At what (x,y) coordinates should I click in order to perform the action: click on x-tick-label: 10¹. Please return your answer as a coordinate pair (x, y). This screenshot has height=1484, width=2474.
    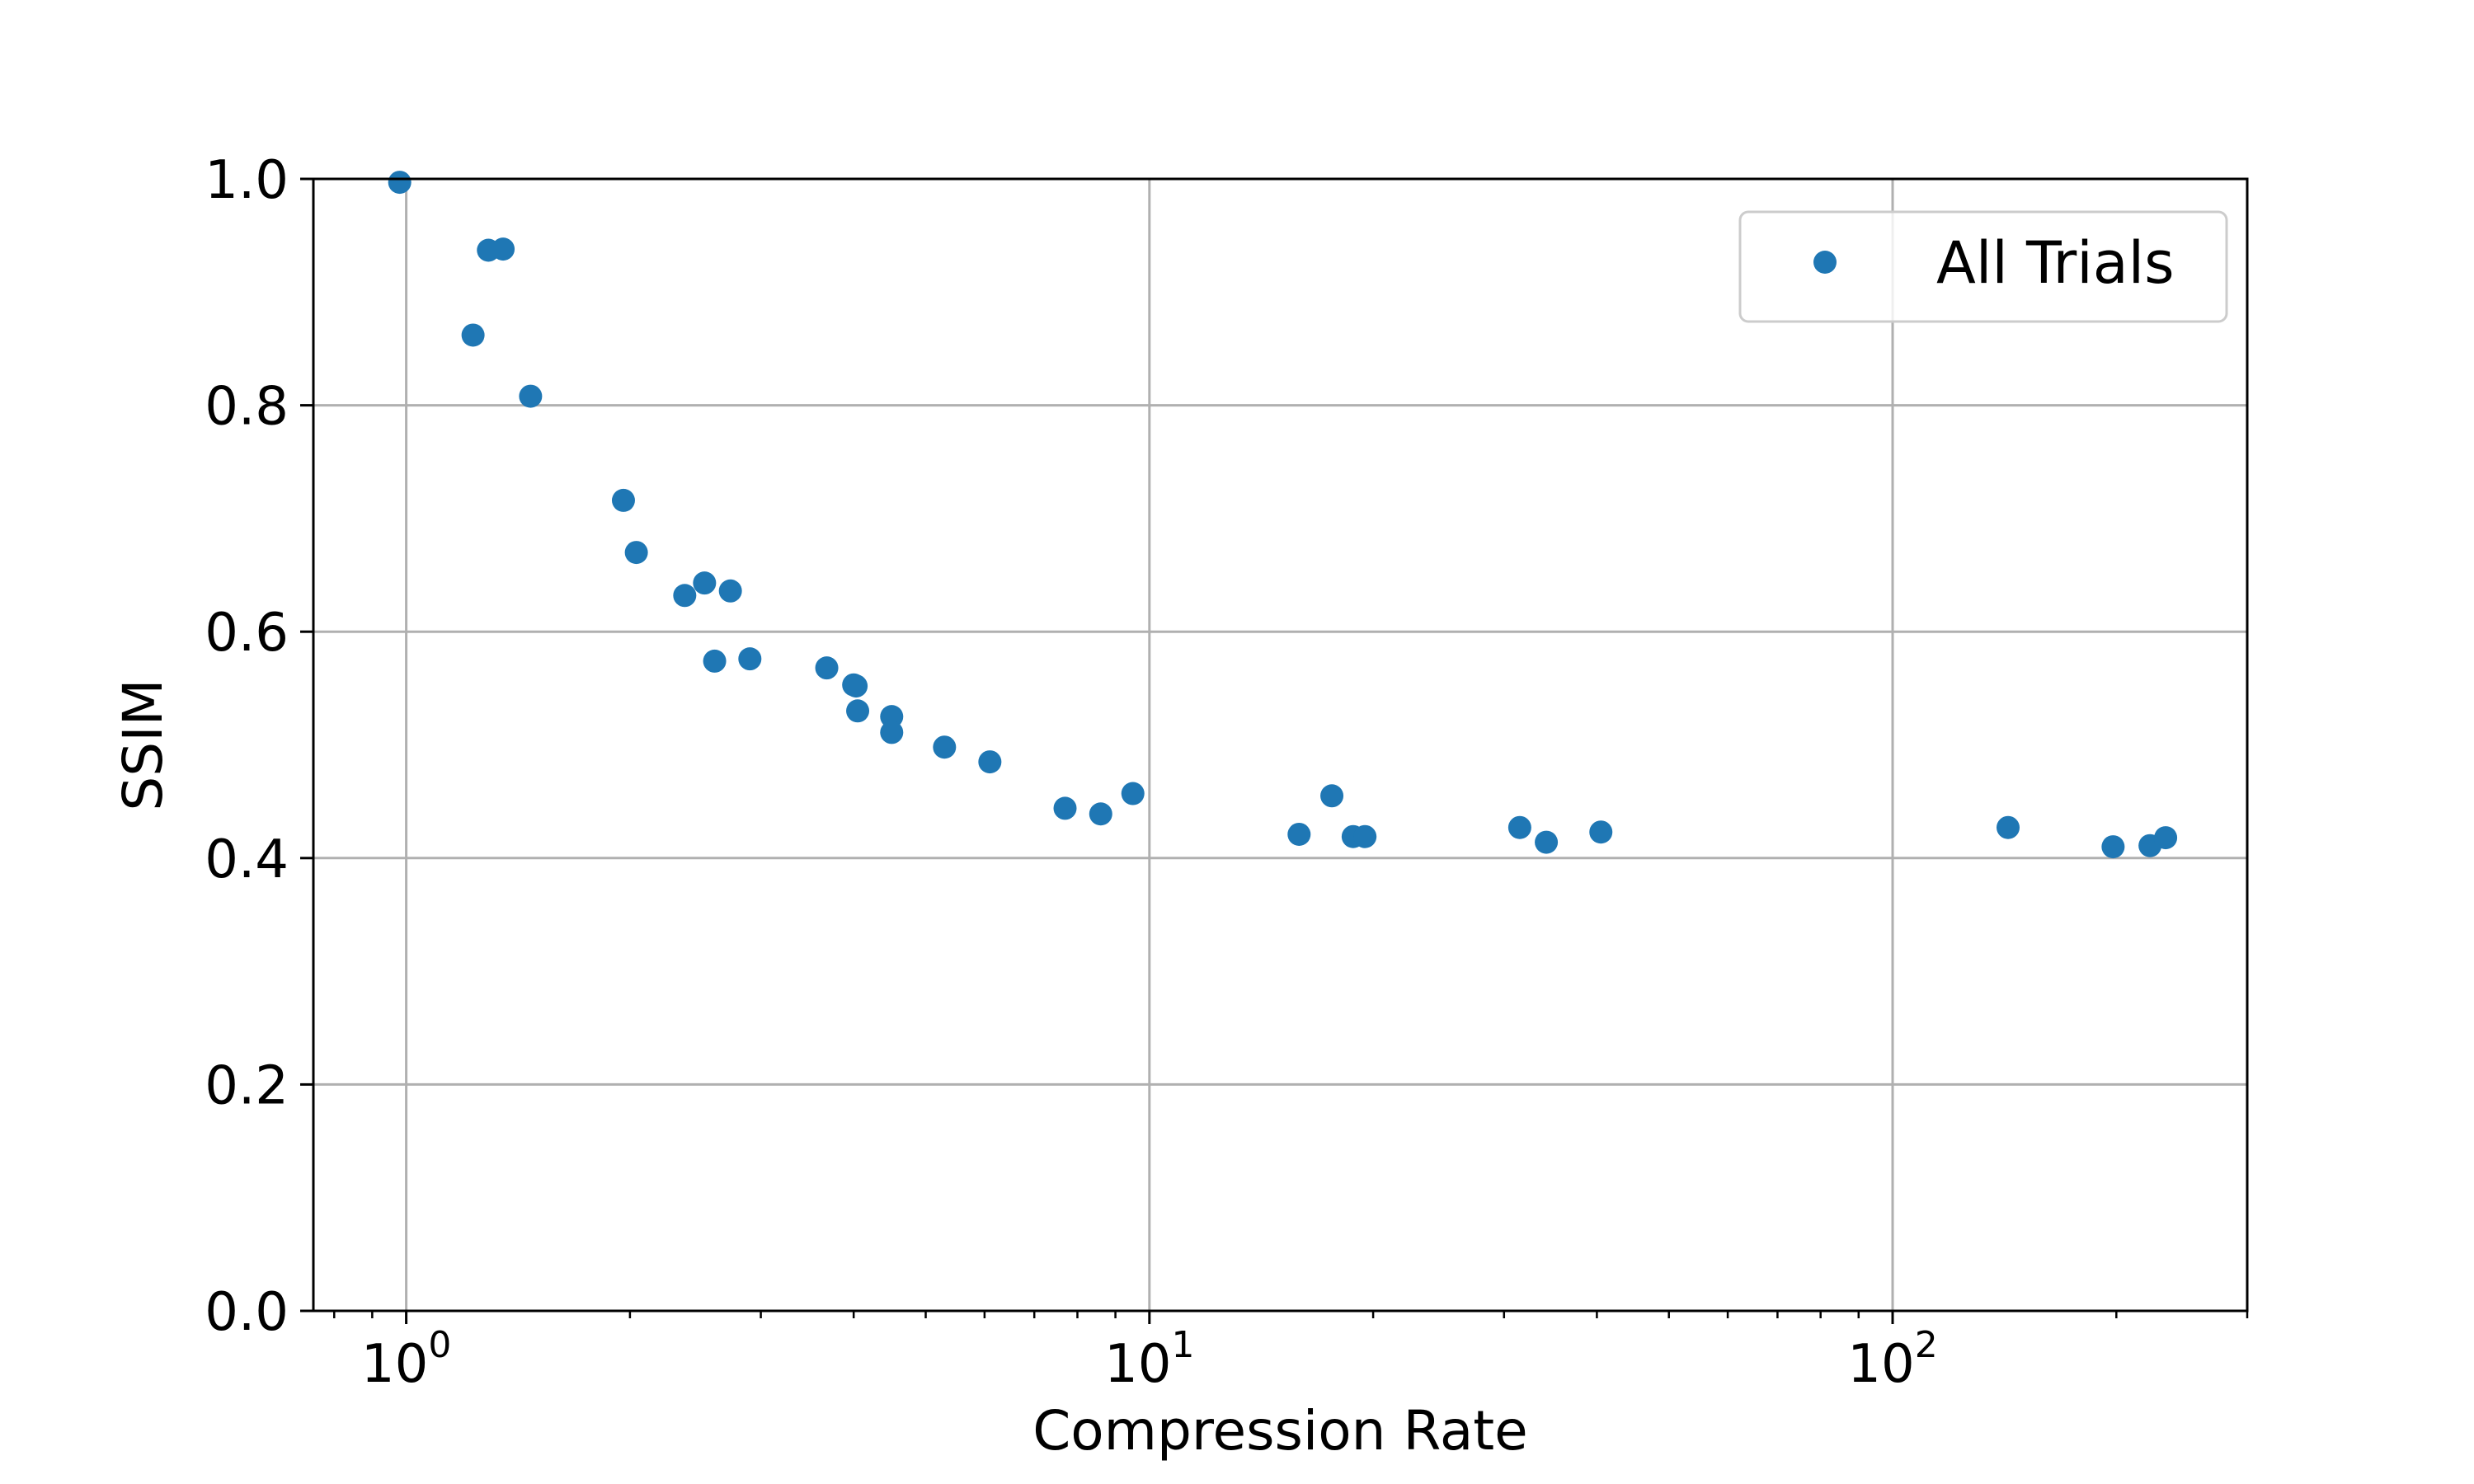
    Looking at the image, I should click on (1149, 1359).